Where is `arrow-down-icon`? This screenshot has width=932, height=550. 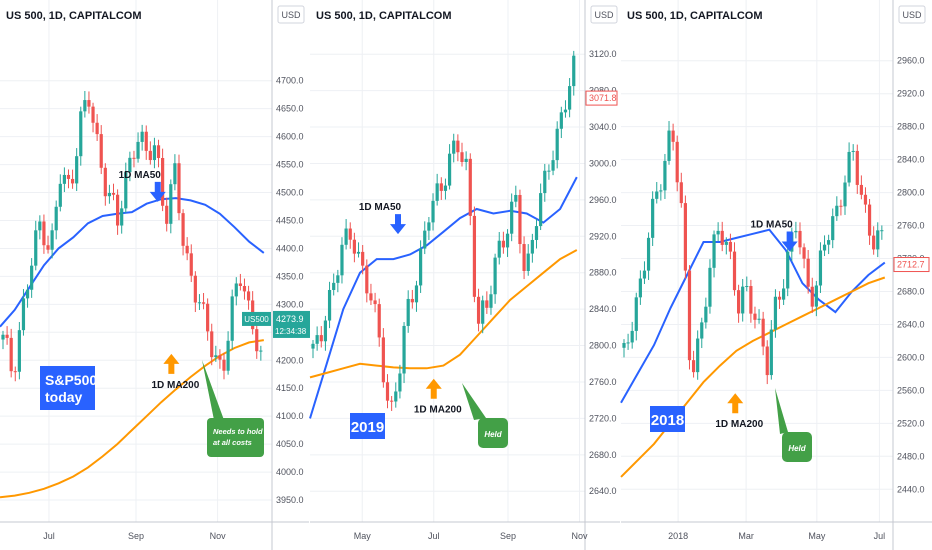 arrow-down-icon is located at coordinates (157, 191).